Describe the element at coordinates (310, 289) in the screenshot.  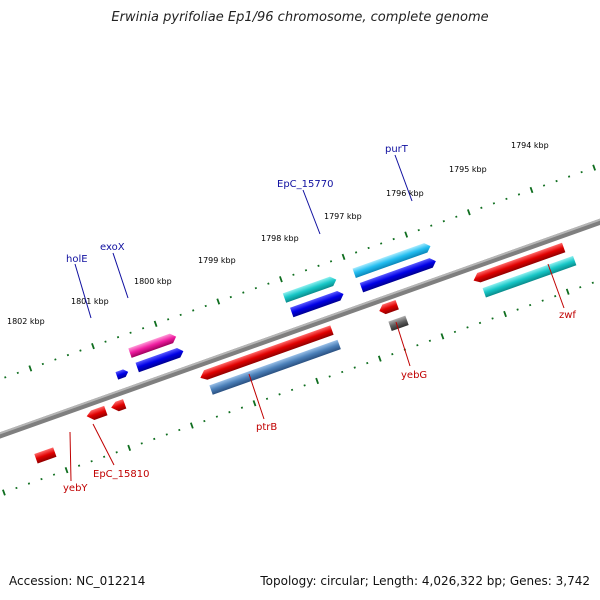
I see `gene-EpC_15770-cyan` at that location.